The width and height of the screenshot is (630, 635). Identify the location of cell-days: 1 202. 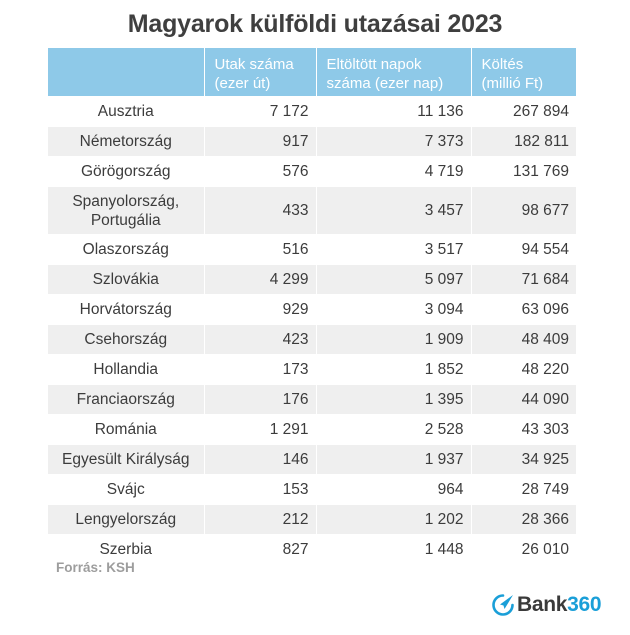
(394, 519).